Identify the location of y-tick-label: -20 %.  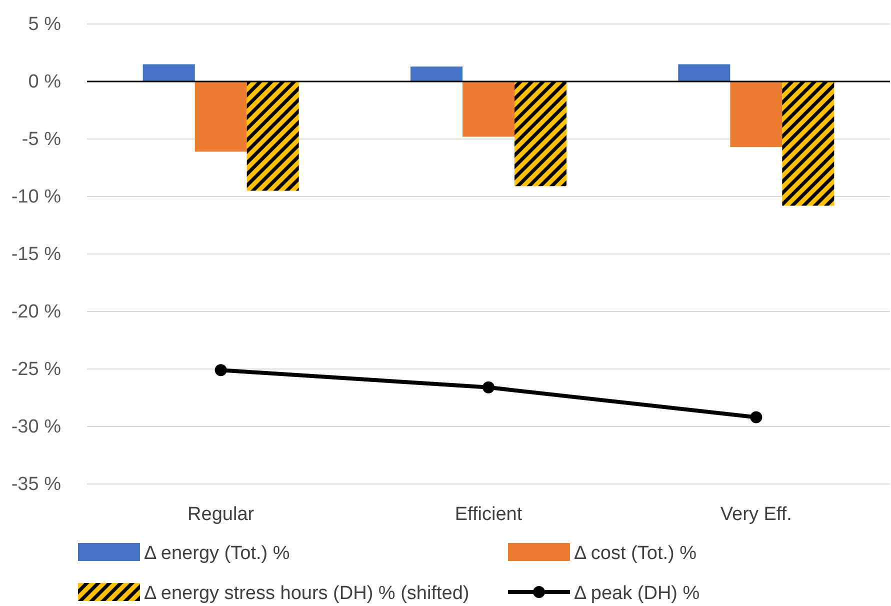
(36, 312).